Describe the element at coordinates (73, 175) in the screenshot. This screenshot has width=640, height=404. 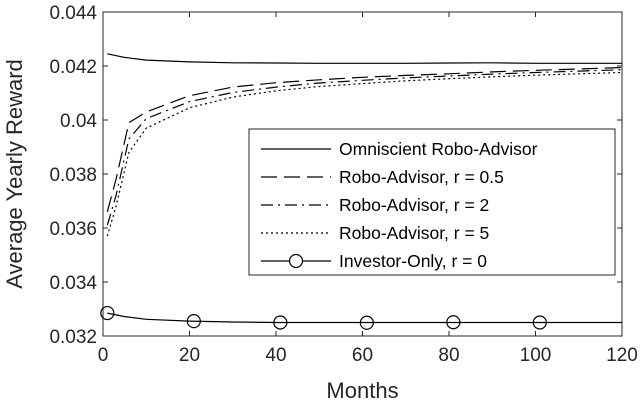
I see `y-tick-label: 0.038` at that location.